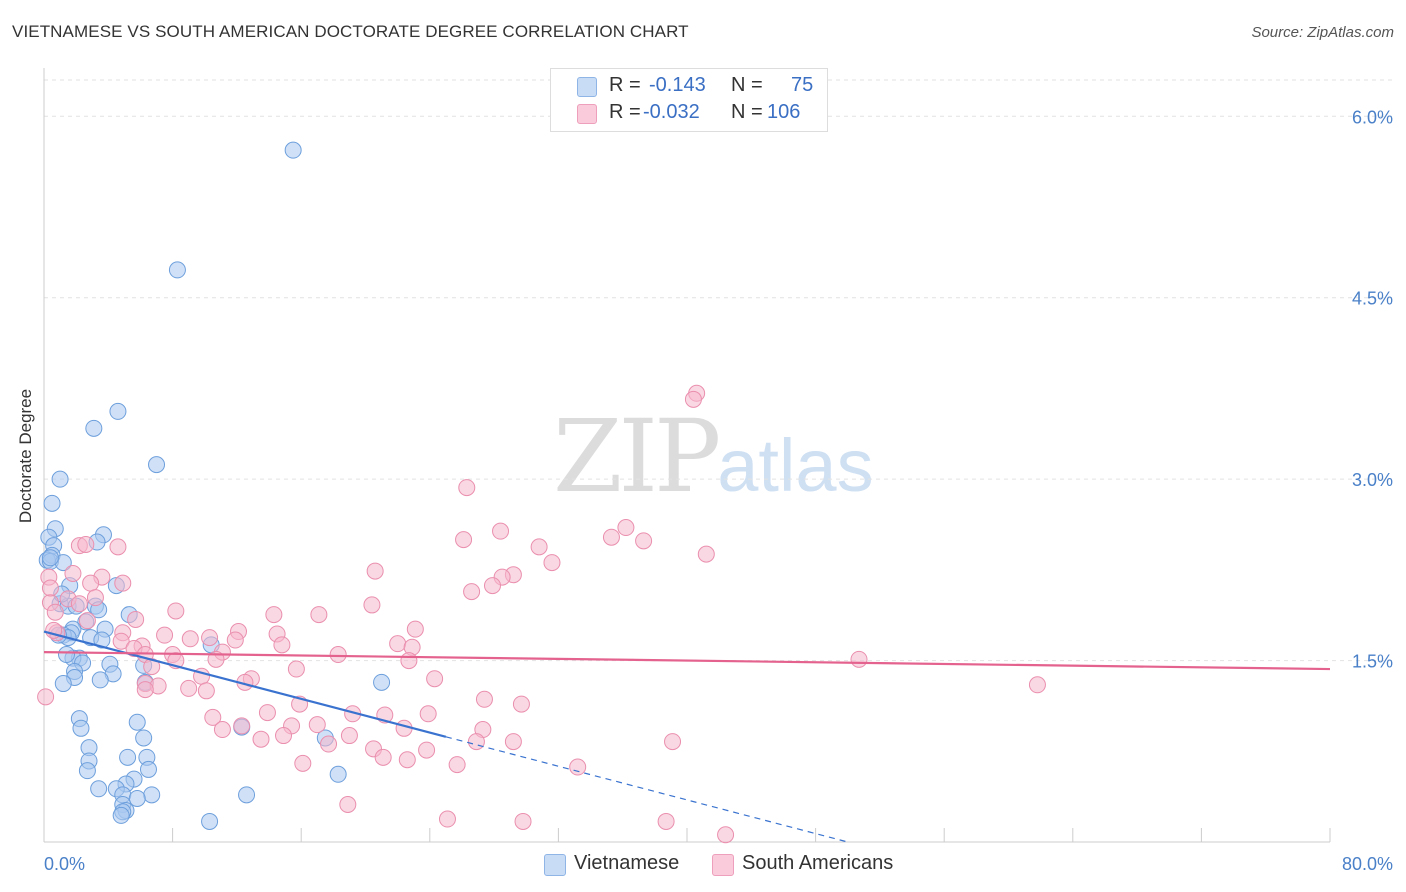 The width and height of the screenshot is (1406, 892). What do you see at coordinates (1367, 864) in the screenshot?
I see `x-tick-label: 80.0%` at bounding box center [1367, 864].